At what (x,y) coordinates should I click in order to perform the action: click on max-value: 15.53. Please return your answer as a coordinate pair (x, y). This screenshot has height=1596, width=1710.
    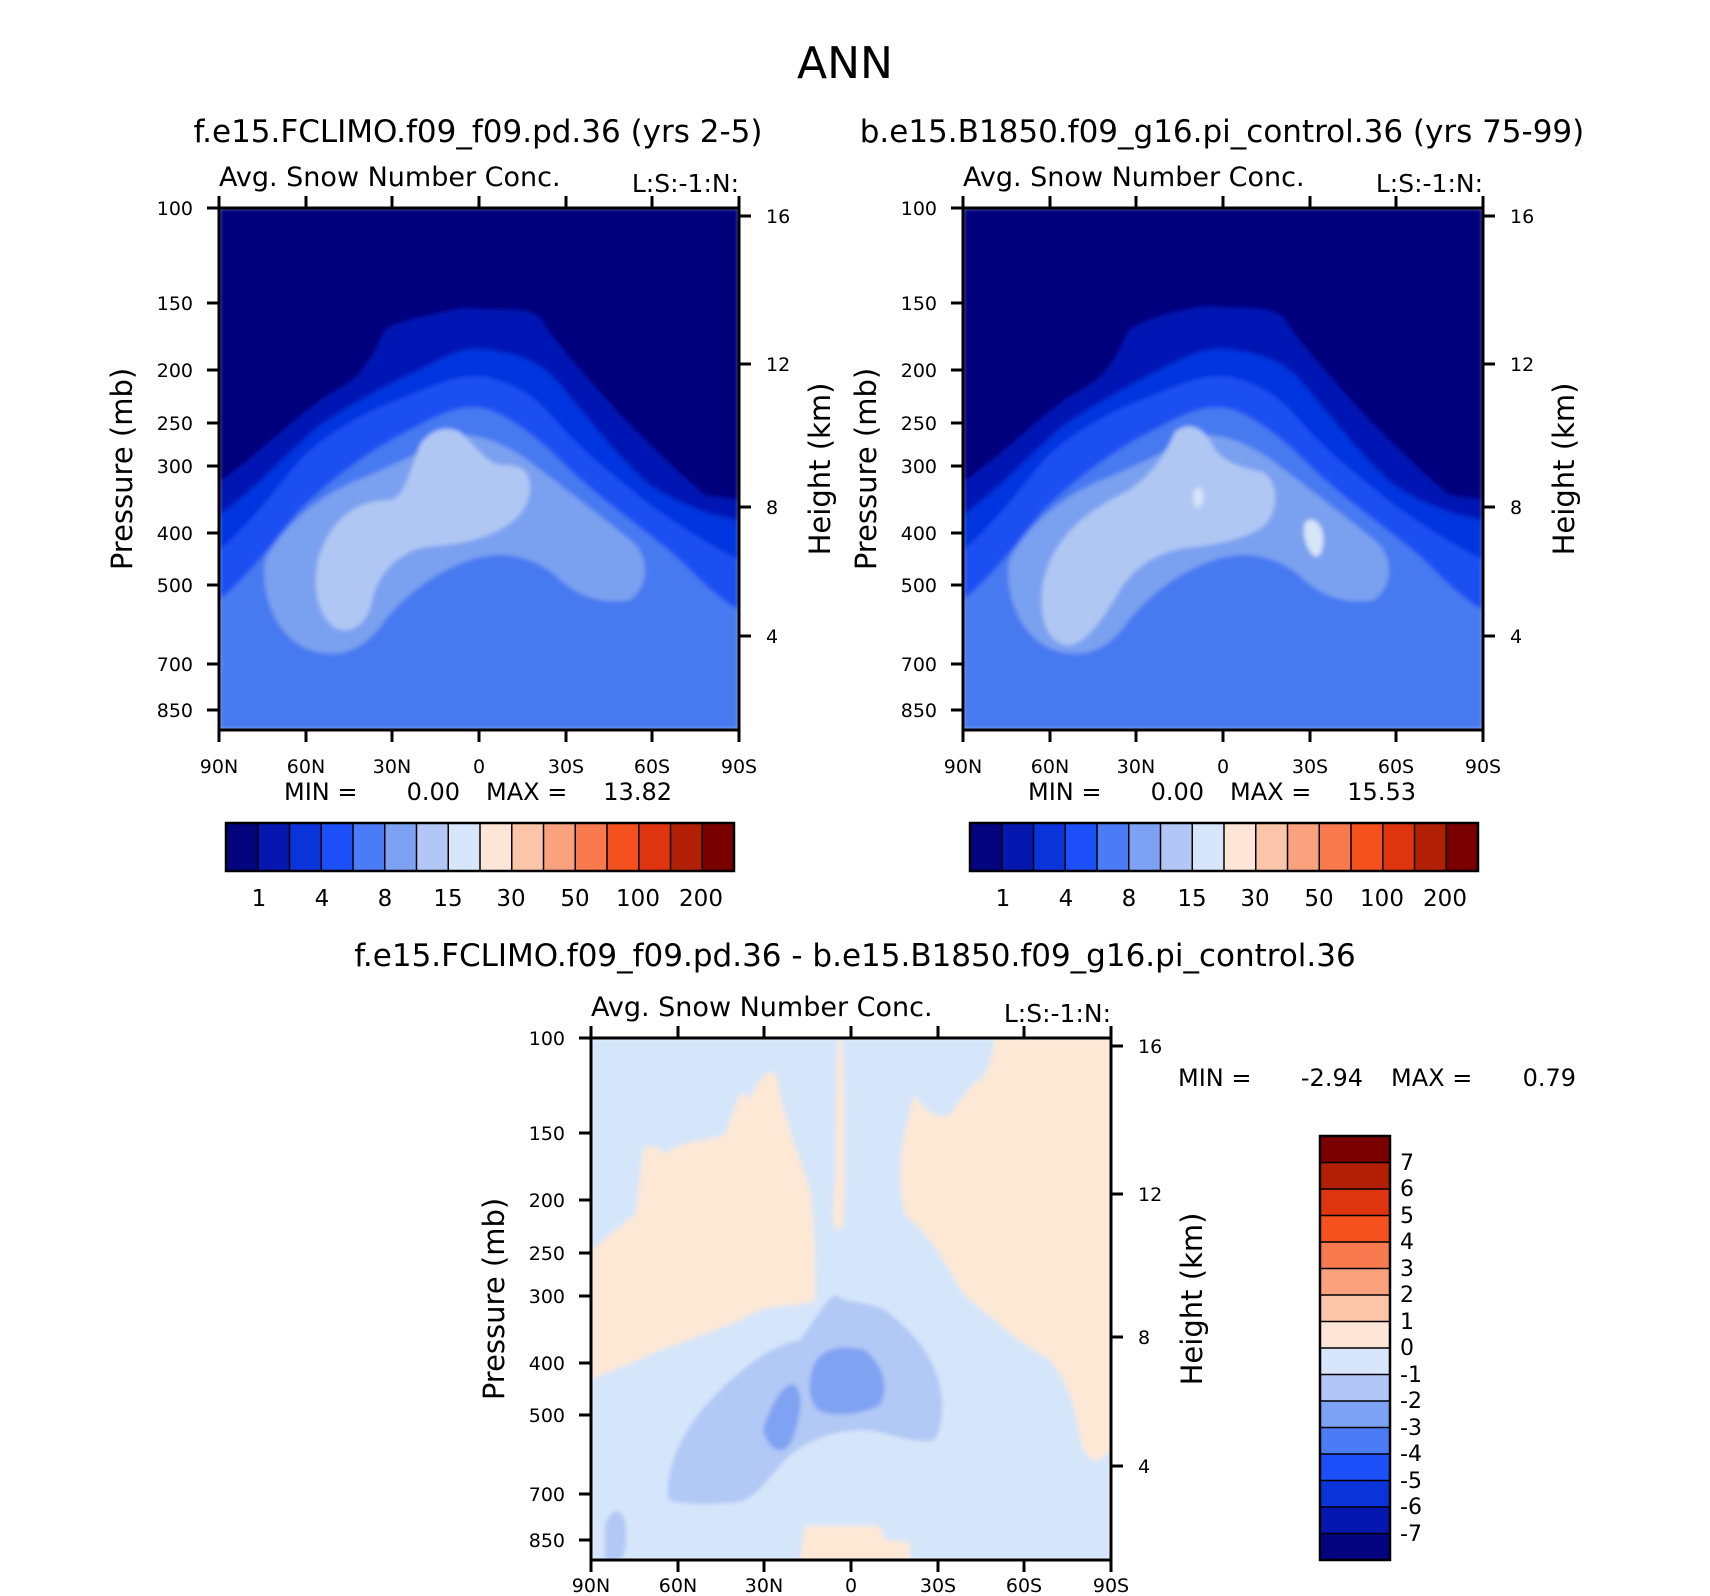
    Looking at the image, I should click on (1381, 792).